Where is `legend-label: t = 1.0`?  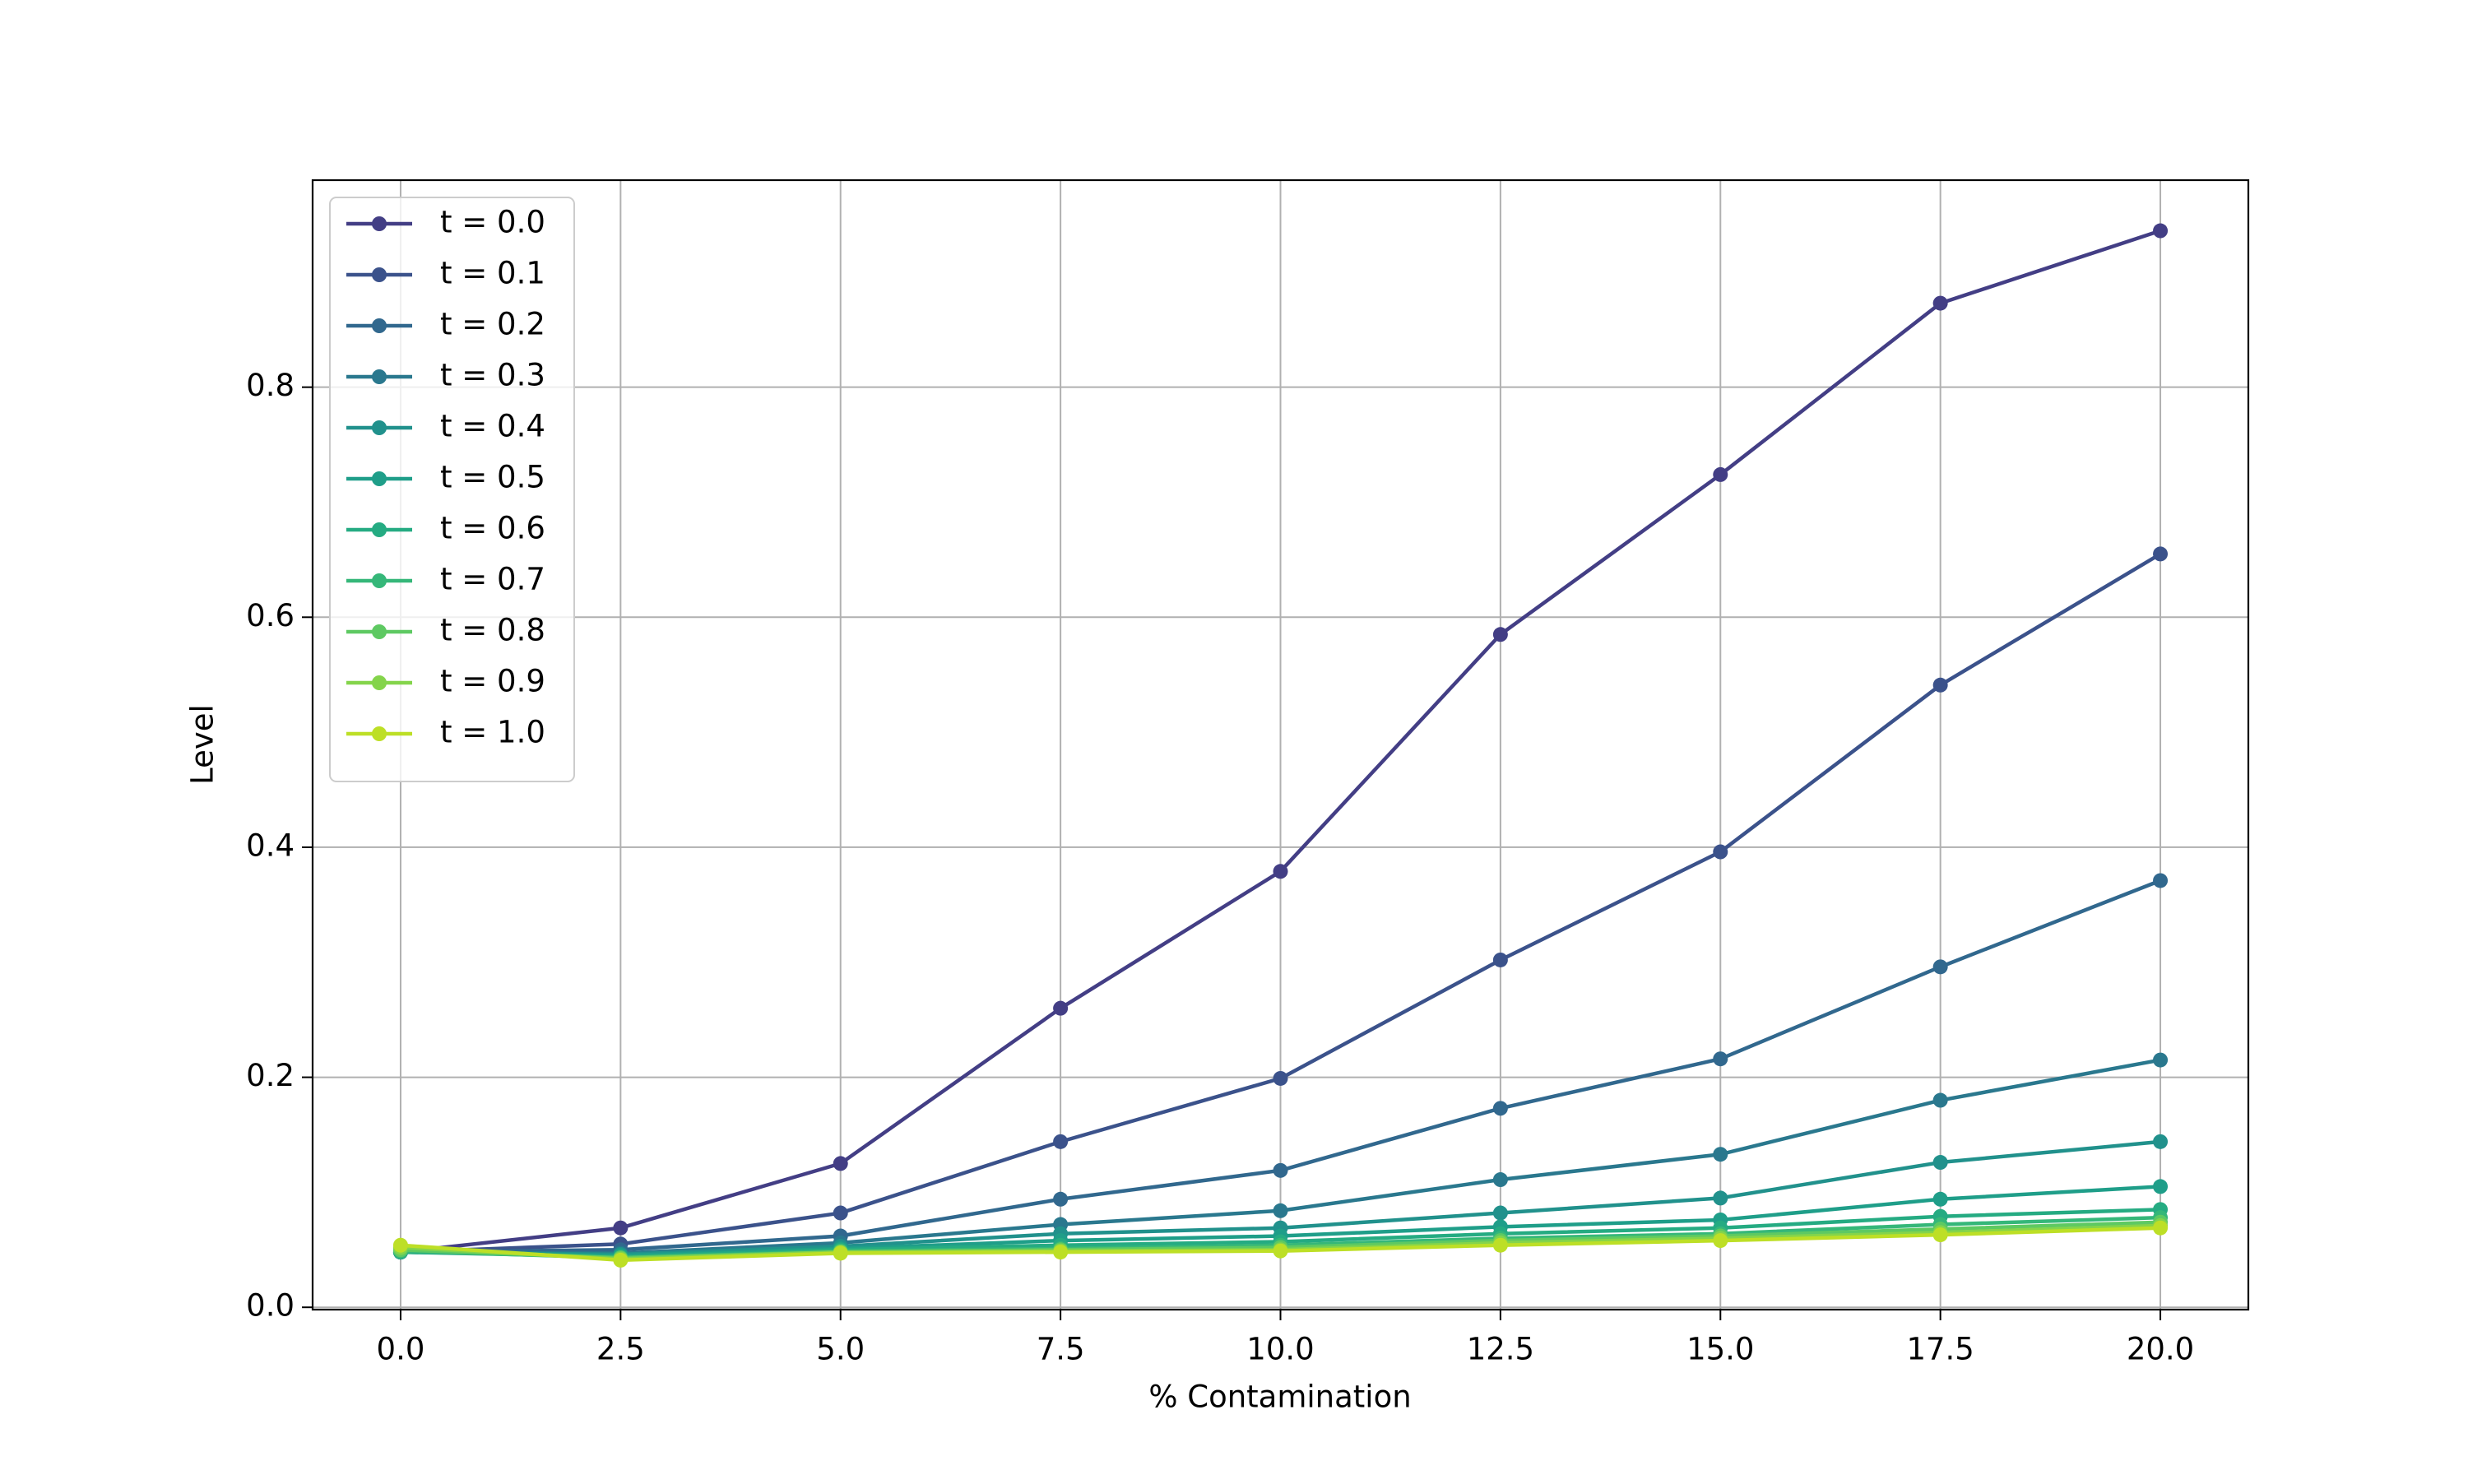
legend-label: t = 1.0 is located at coordinates (492, 732).